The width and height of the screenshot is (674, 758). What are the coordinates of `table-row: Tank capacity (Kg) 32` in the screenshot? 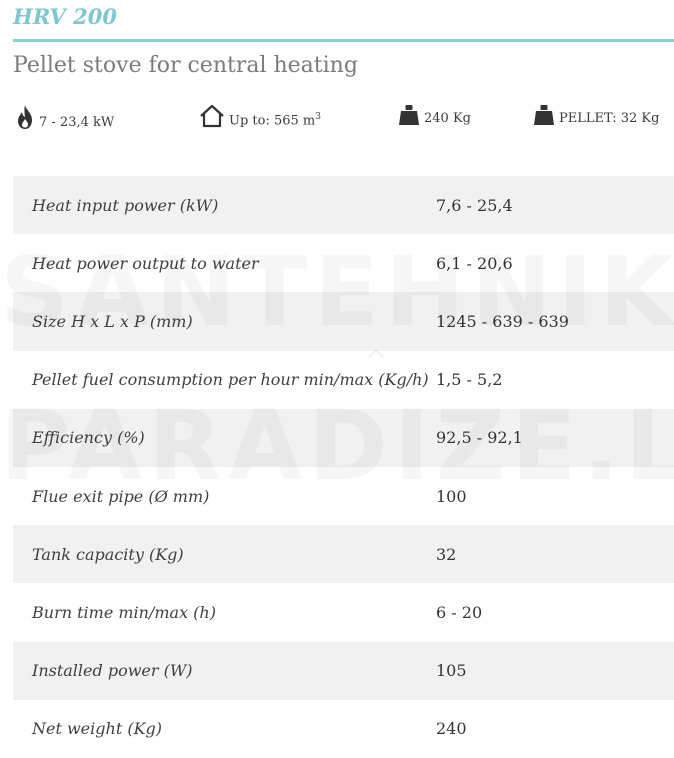 It's located at (343, 554).